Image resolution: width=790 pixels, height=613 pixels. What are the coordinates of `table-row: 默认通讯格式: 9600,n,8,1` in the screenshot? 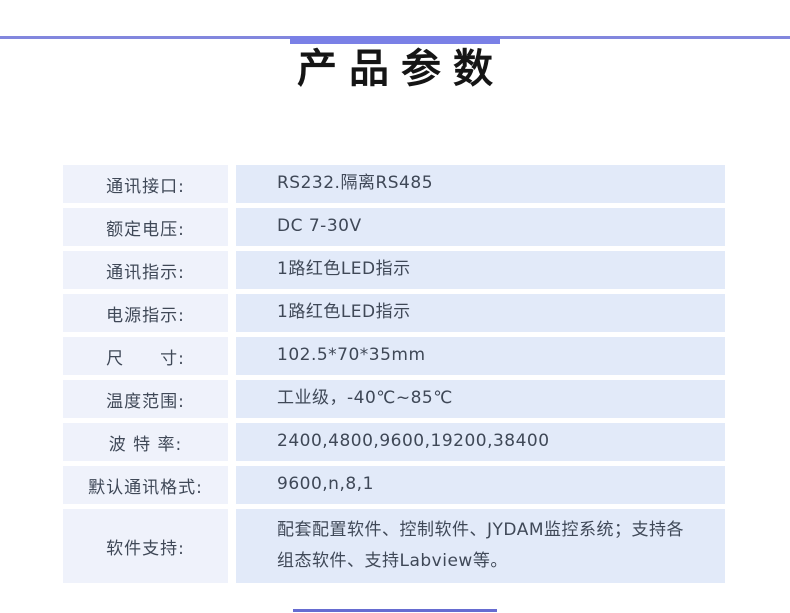 It's located at (394, 485).